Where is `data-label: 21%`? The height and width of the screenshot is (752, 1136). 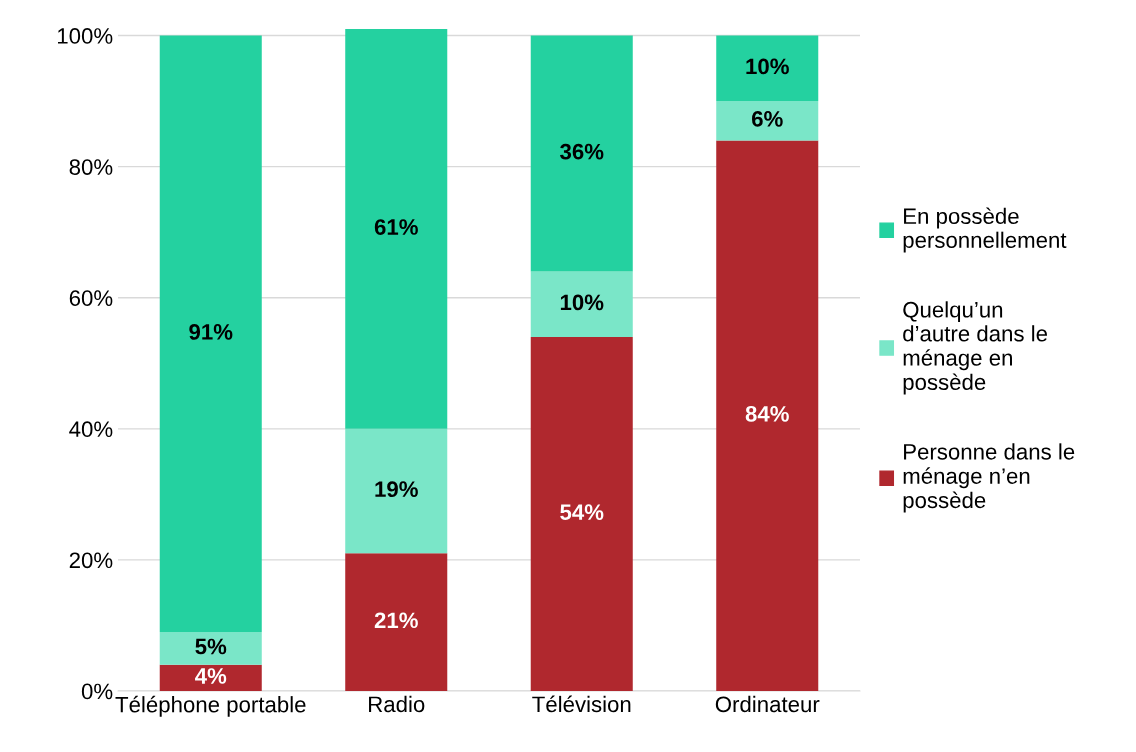 data-label: 21% is located at coordinates (396, 620).